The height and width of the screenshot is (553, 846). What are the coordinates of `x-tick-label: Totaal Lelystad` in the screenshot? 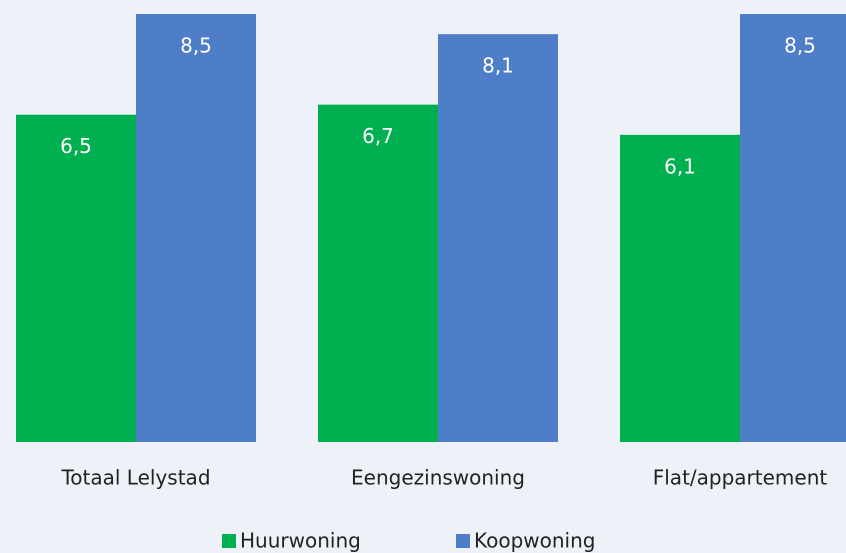 It's located at (135, 478).